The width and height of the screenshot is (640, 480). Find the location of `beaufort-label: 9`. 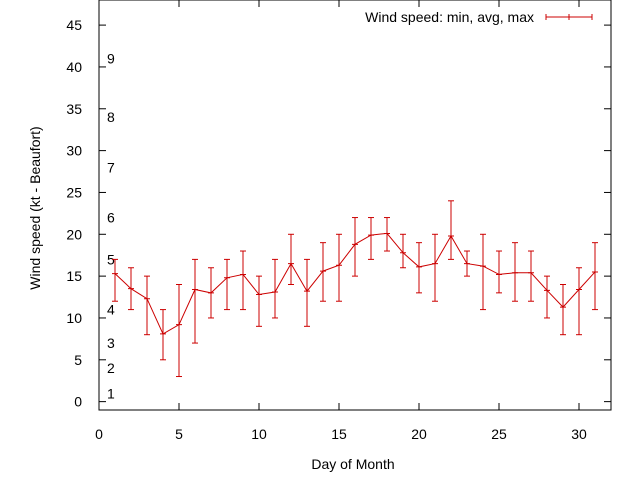

beaufort-label: 9 is located at coordinates (111, 59).